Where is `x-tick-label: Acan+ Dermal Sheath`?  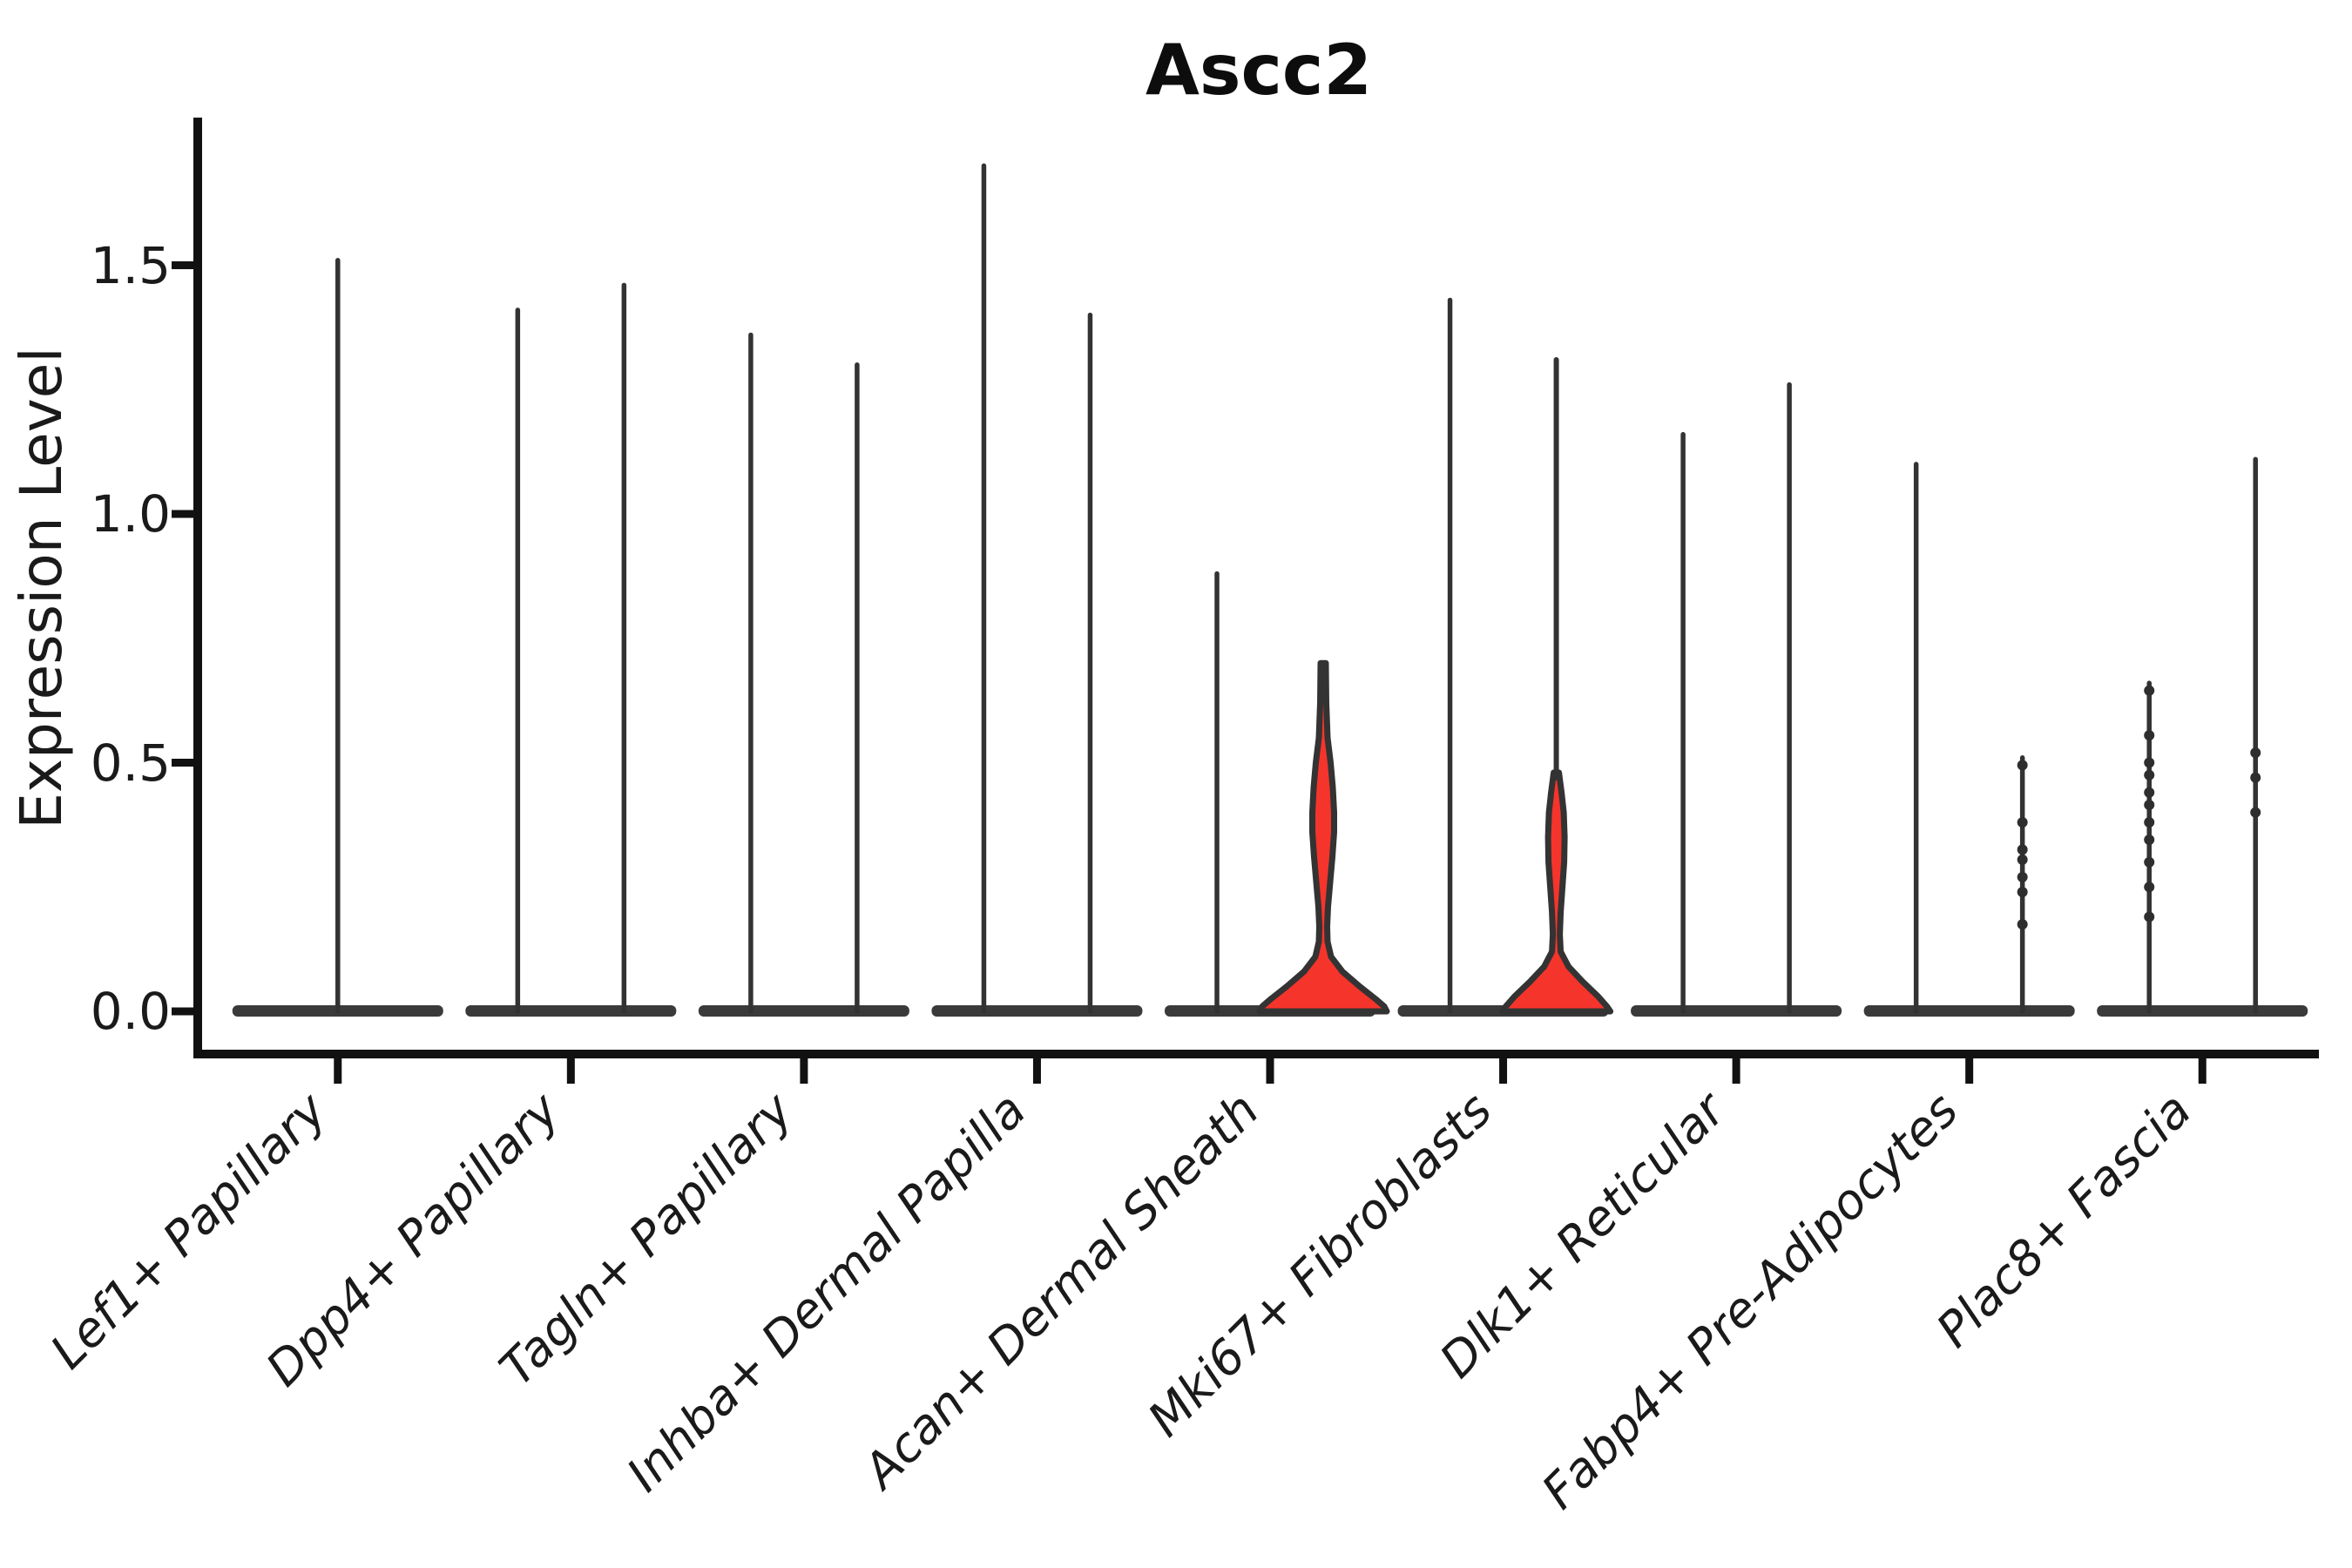 x-tick-label: Acan+ Dermal Sheath is located at coordinates (1060, 1291).